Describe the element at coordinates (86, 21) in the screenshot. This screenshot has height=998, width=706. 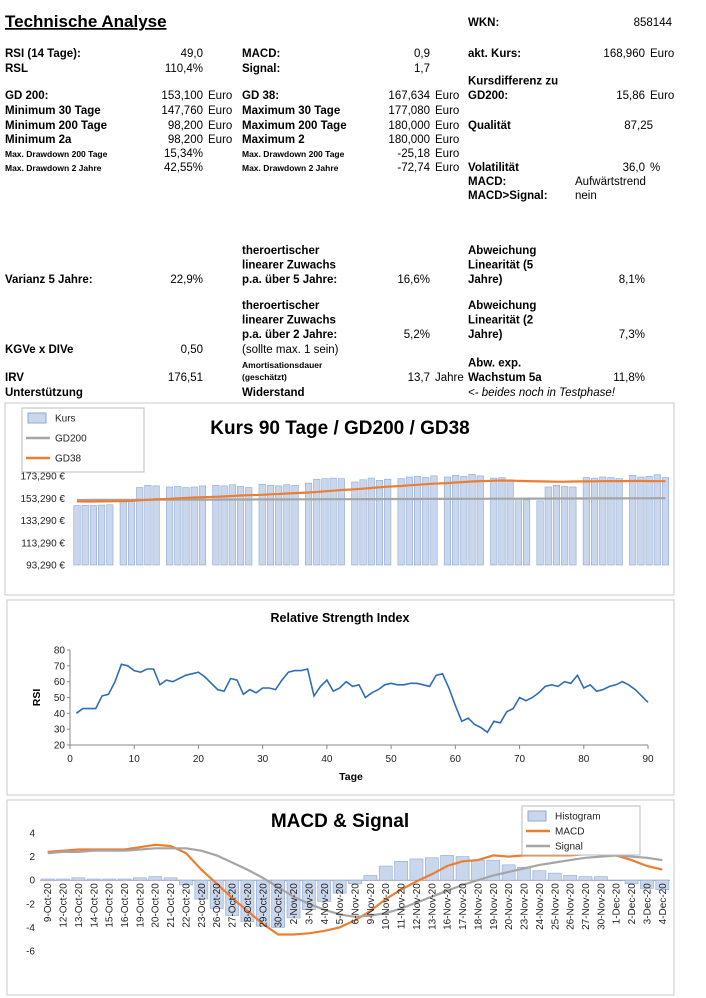
I see `page-title: Technische Analyse` at that location.